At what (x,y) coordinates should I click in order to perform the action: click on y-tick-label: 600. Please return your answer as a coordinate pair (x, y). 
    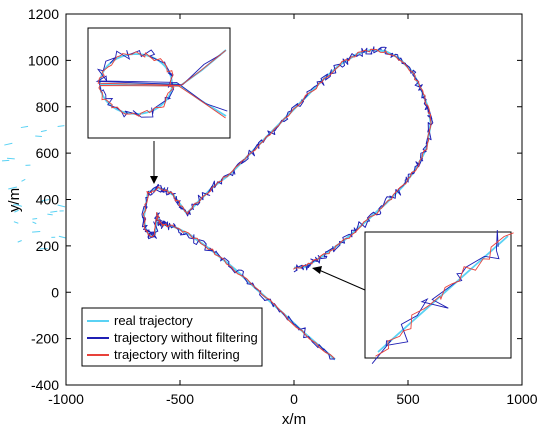
    Looking at the image, I should click on (48, 153).